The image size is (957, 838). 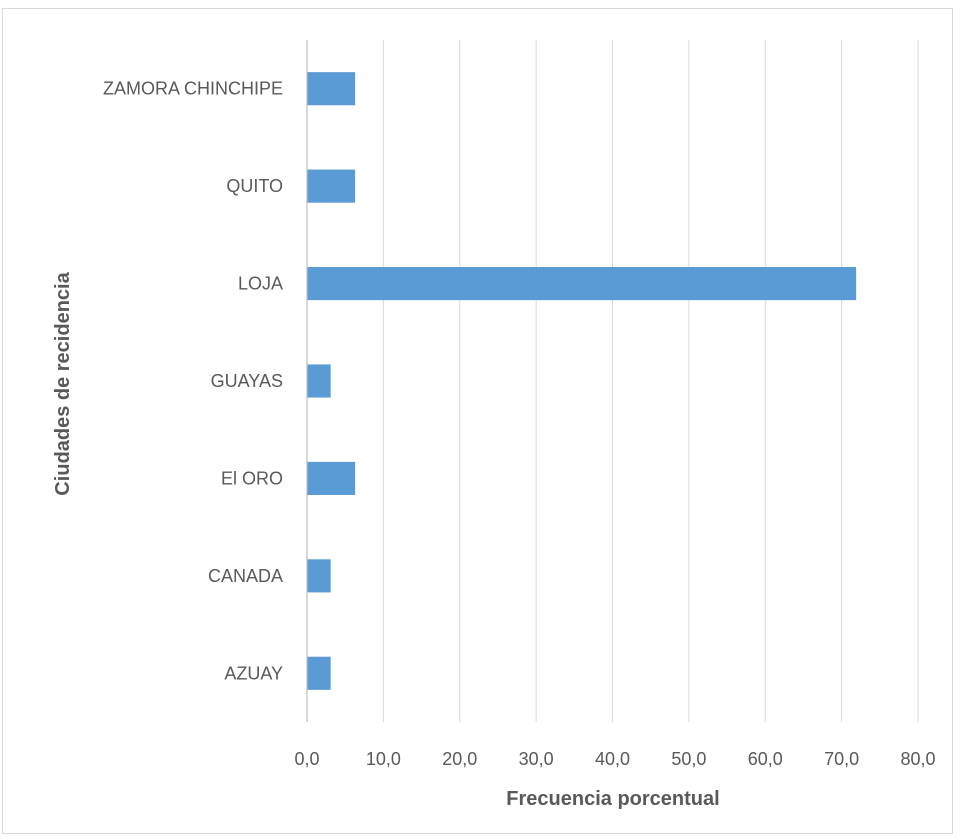 I want to click on x-tick-label: 30,0, so click(x=536, y=759).